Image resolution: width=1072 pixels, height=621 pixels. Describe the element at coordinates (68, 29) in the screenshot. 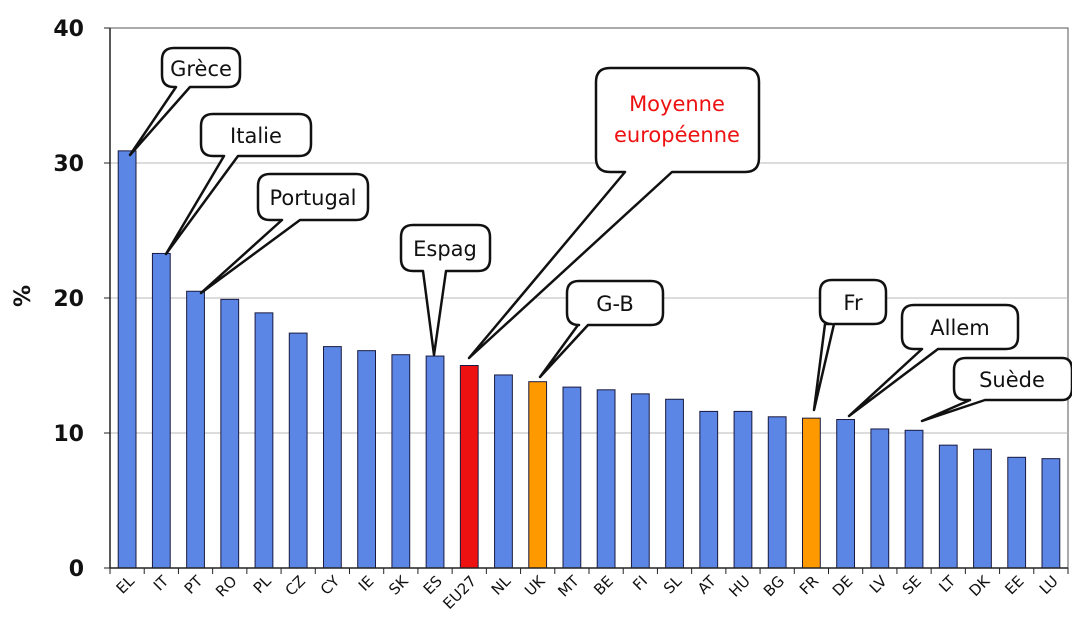

I see `y-tick-label-40: 40` at that location.